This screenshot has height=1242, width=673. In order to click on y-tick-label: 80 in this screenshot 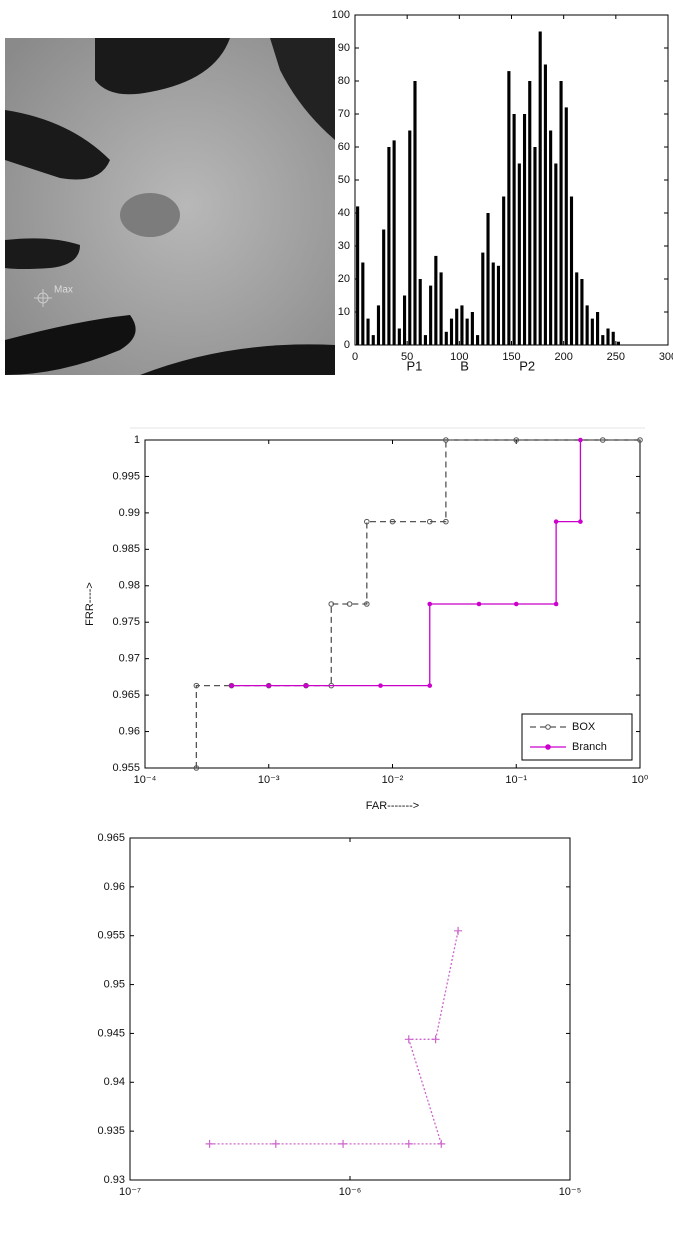, I will do `click(344, 81)`.